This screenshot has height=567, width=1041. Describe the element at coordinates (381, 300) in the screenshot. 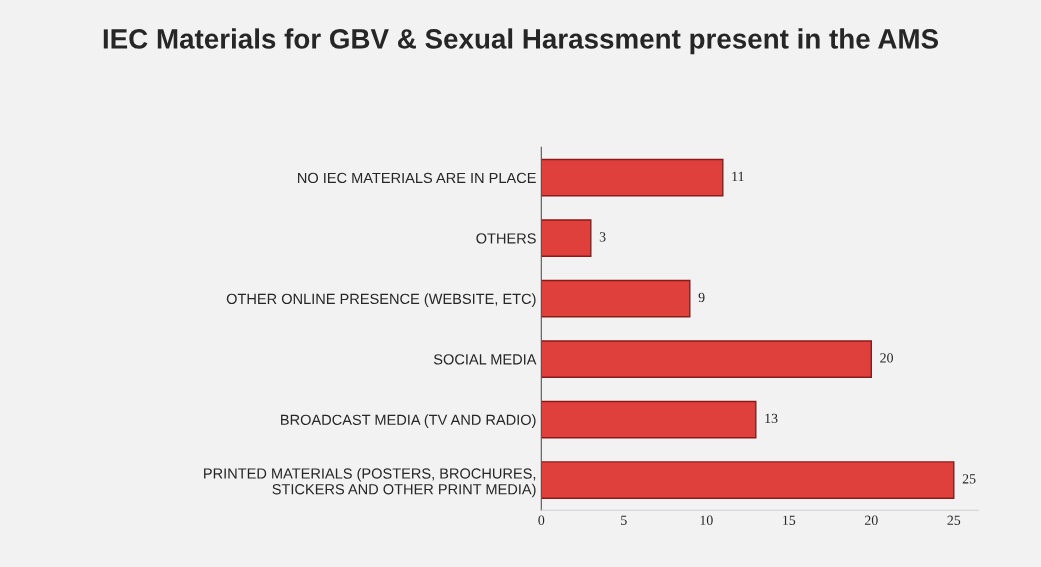

I see `y-tick-label: OTHER ONLINE PRESENCE (WEBSITE, ETC)` at that location.